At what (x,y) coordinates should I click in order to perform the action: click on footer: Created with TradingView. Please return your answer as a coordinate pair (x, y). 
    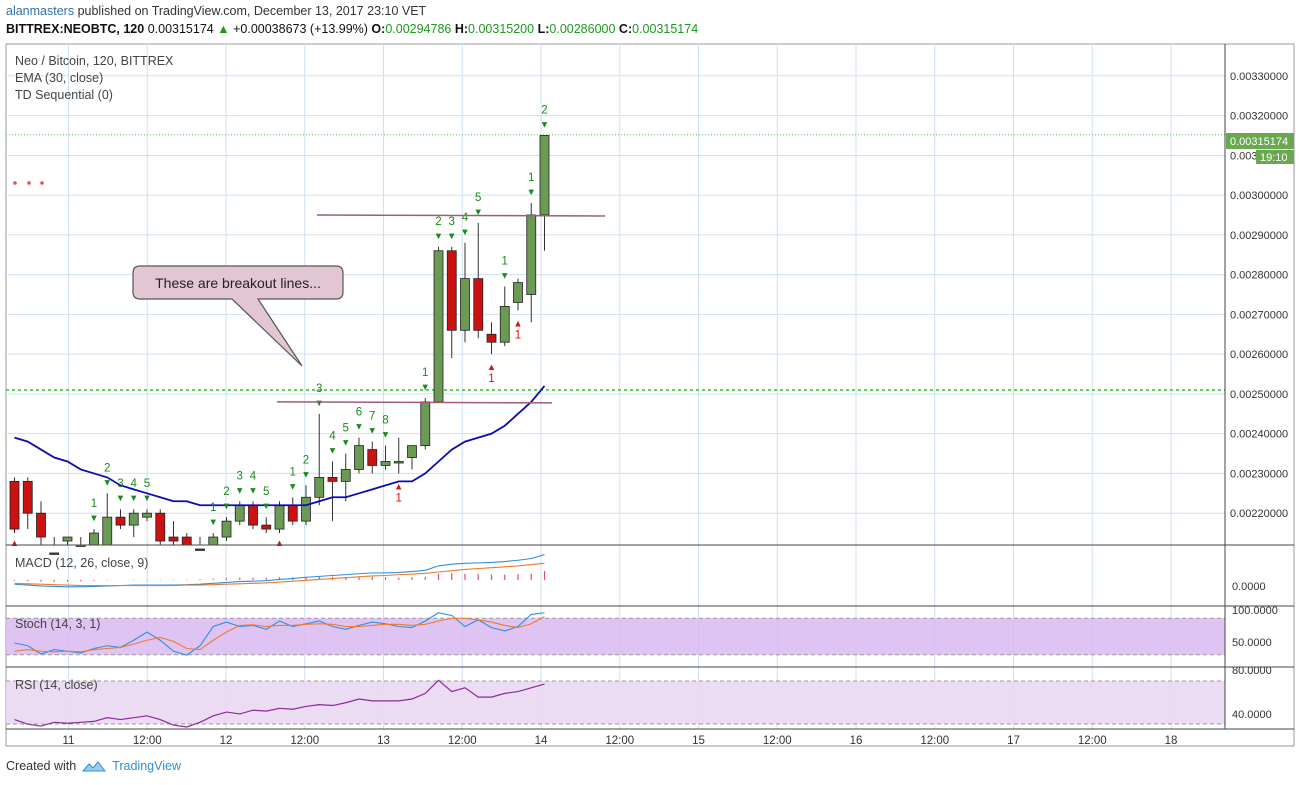
    Looking at the image, I should click on (93, 766).